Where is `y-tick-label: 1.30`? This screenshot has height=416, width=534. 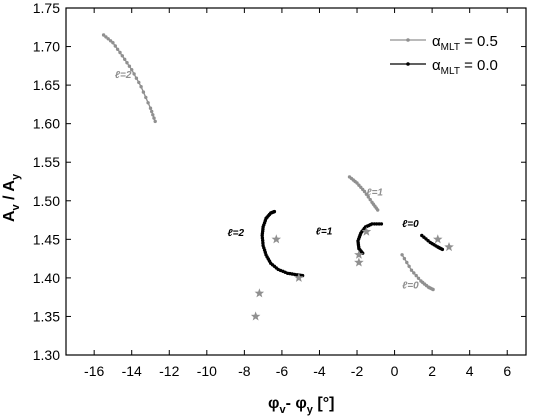 y-tick-label: 1.30 is located at coordinates (46, 355).